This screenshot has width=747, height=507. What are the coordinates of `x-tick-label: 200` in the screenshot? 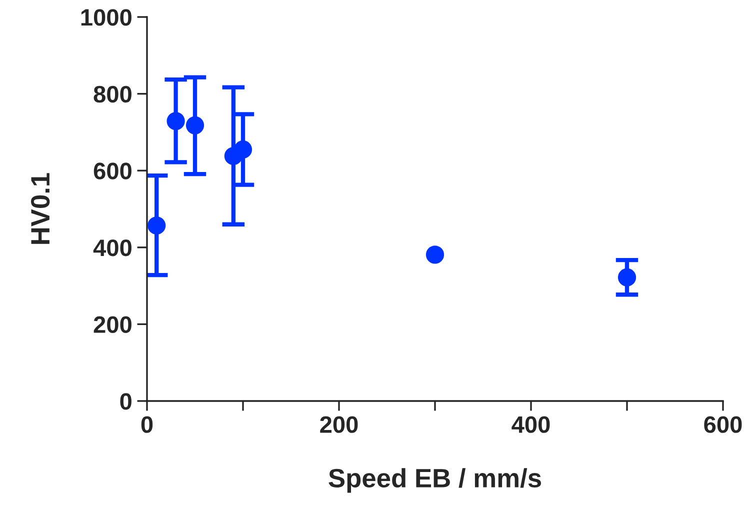 It's located at (339, 424).